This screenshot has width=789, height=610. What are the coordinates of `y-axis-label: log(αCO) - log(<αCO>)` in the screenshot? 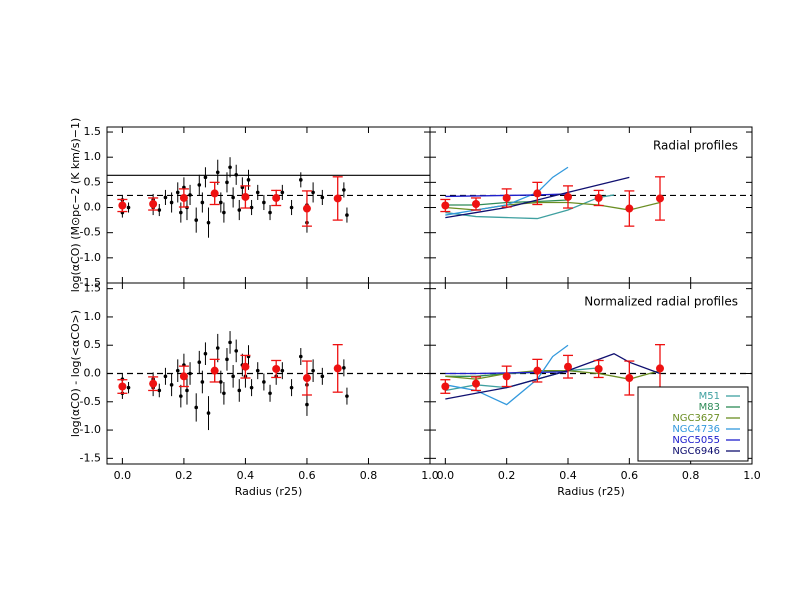 It's located at (75, 373).